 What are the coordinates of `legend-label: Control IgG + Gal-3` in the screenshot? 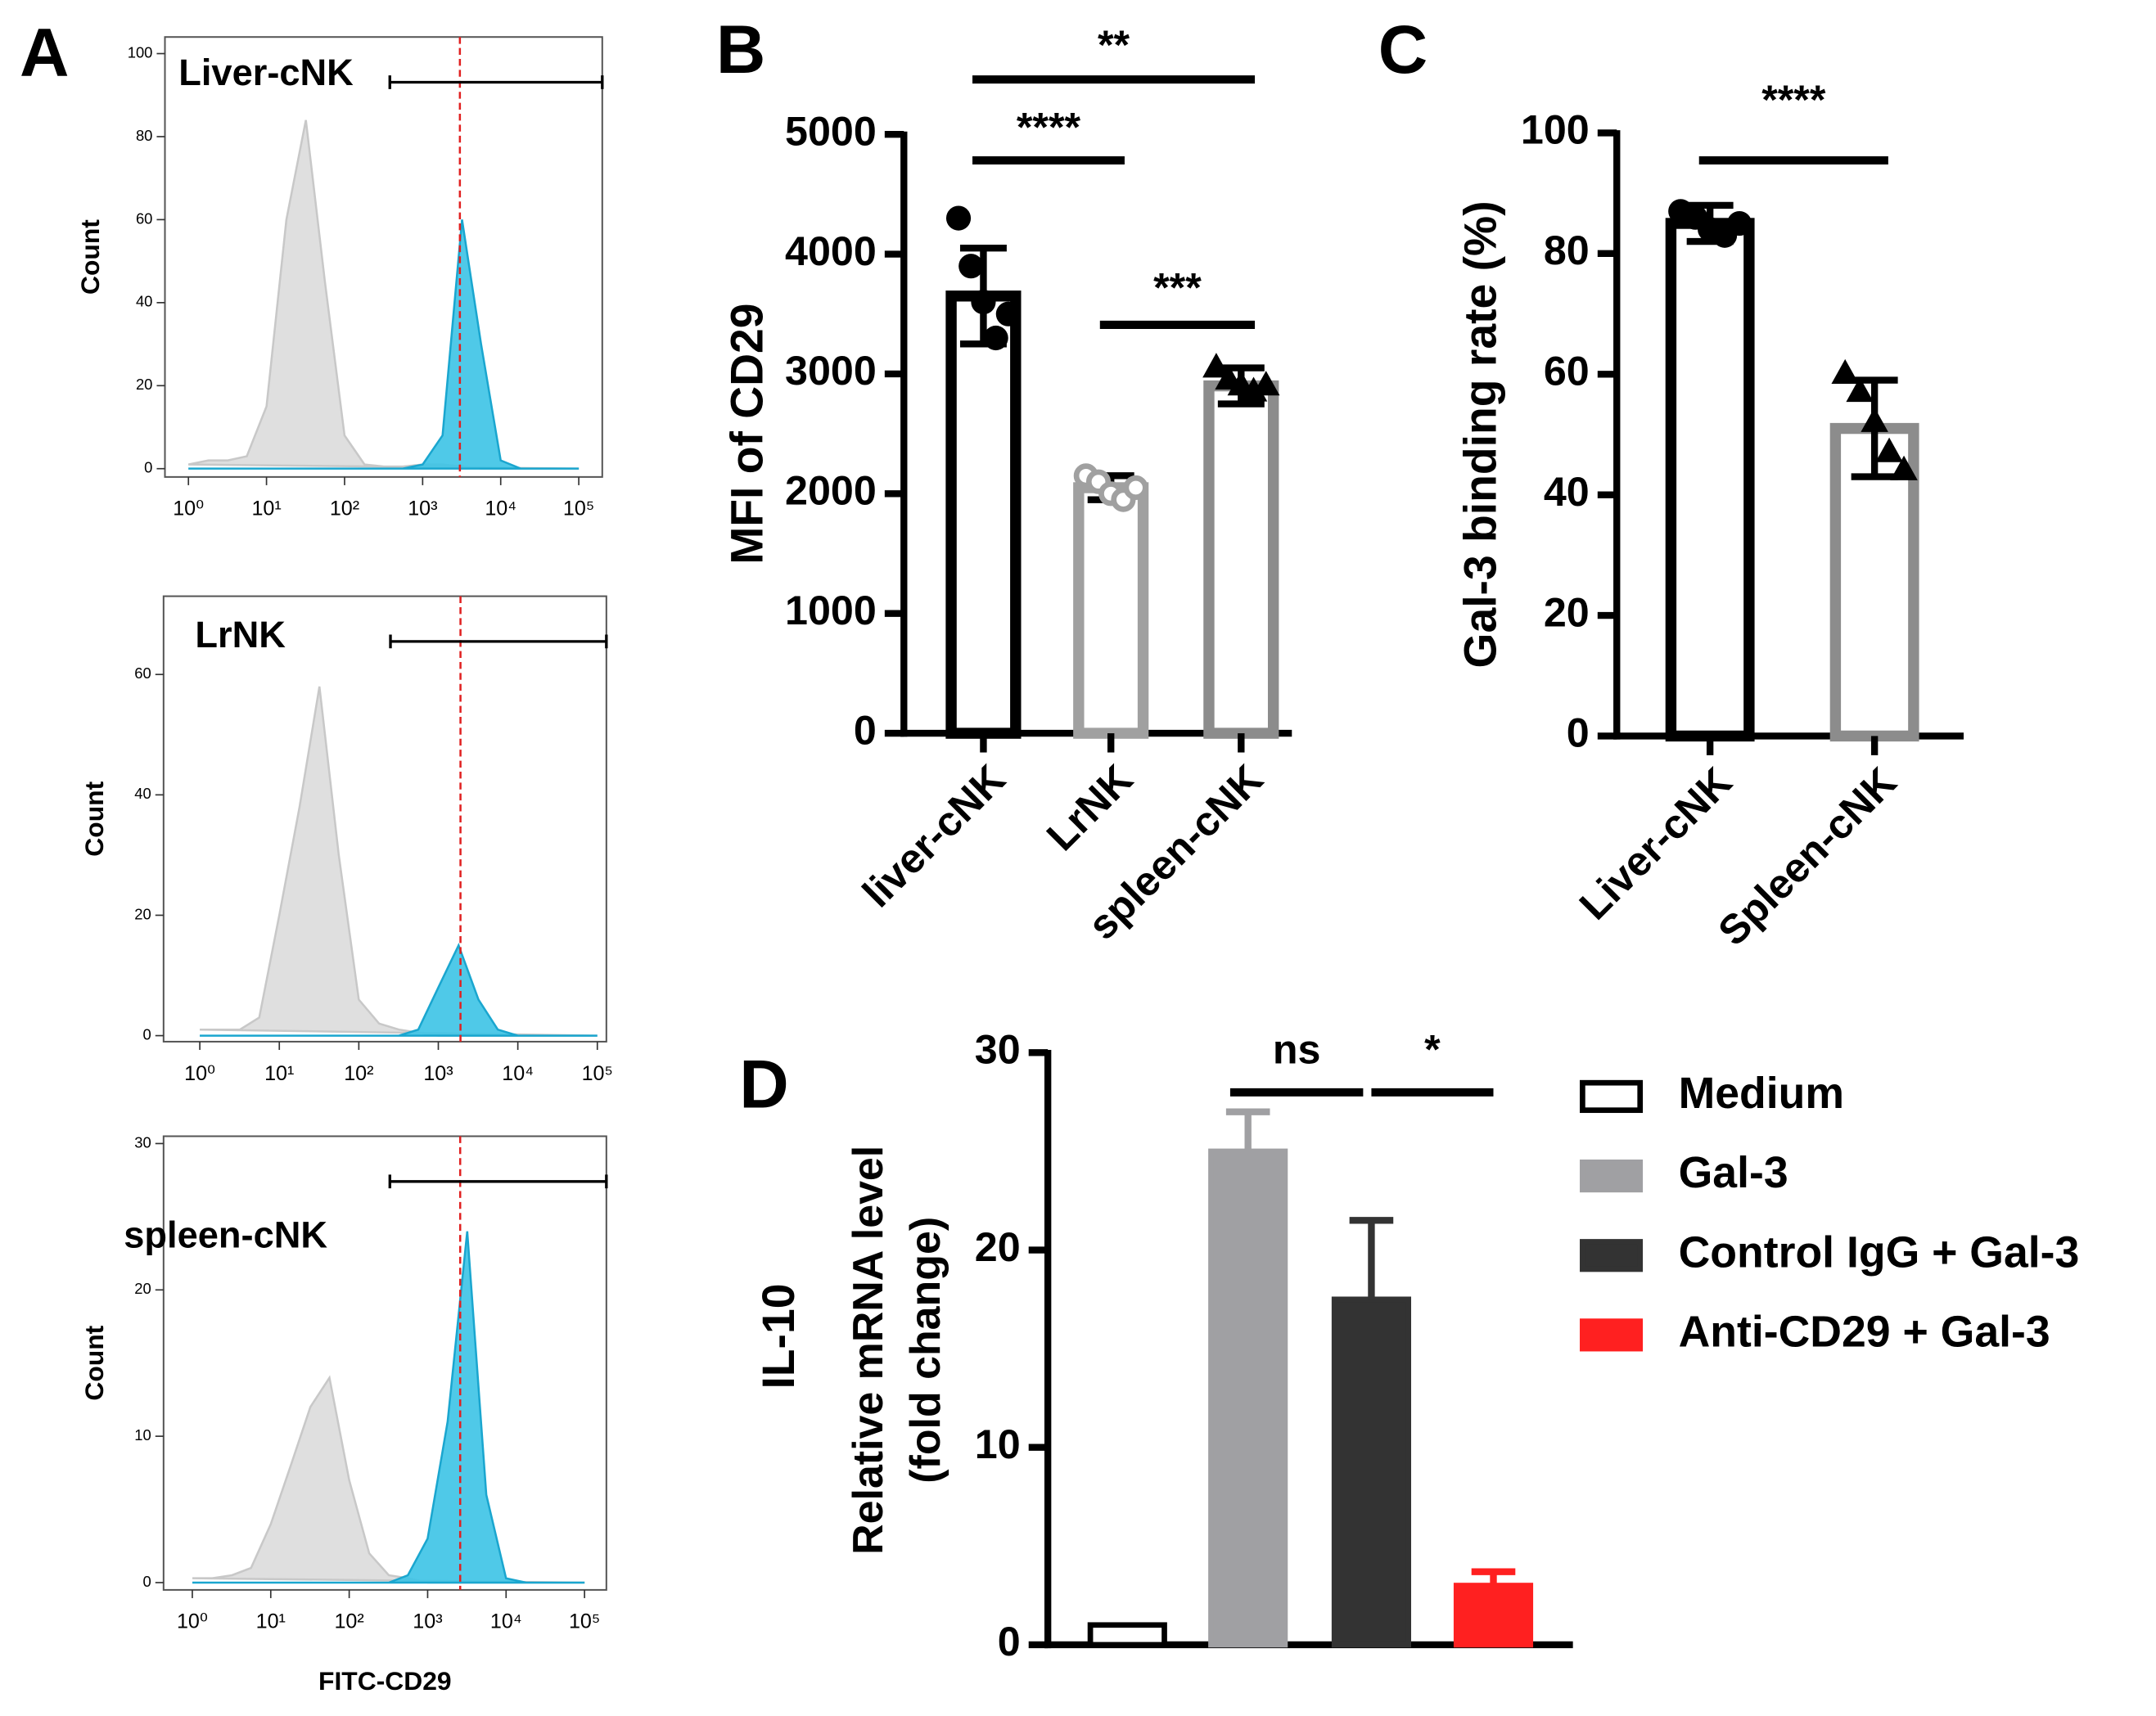 It's located at (1880, 1252).